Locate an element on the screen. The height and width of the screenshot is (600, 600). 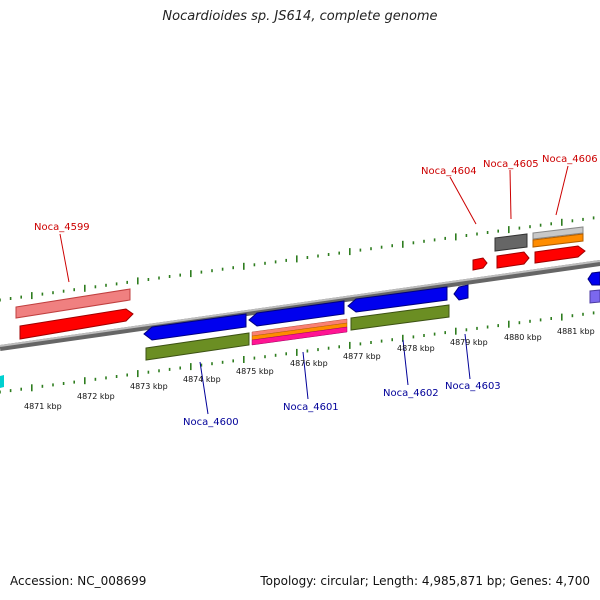
scale-label-4876: 4876 kbp is located at coordinates (309, 363).